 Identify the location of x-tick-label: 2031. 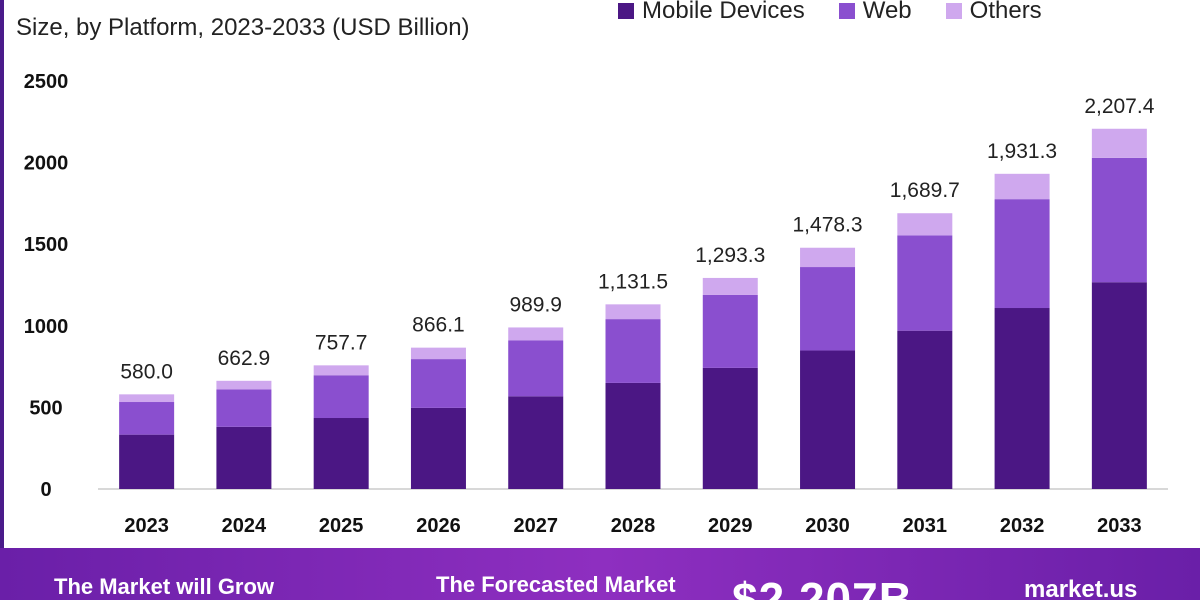
(925, 526).